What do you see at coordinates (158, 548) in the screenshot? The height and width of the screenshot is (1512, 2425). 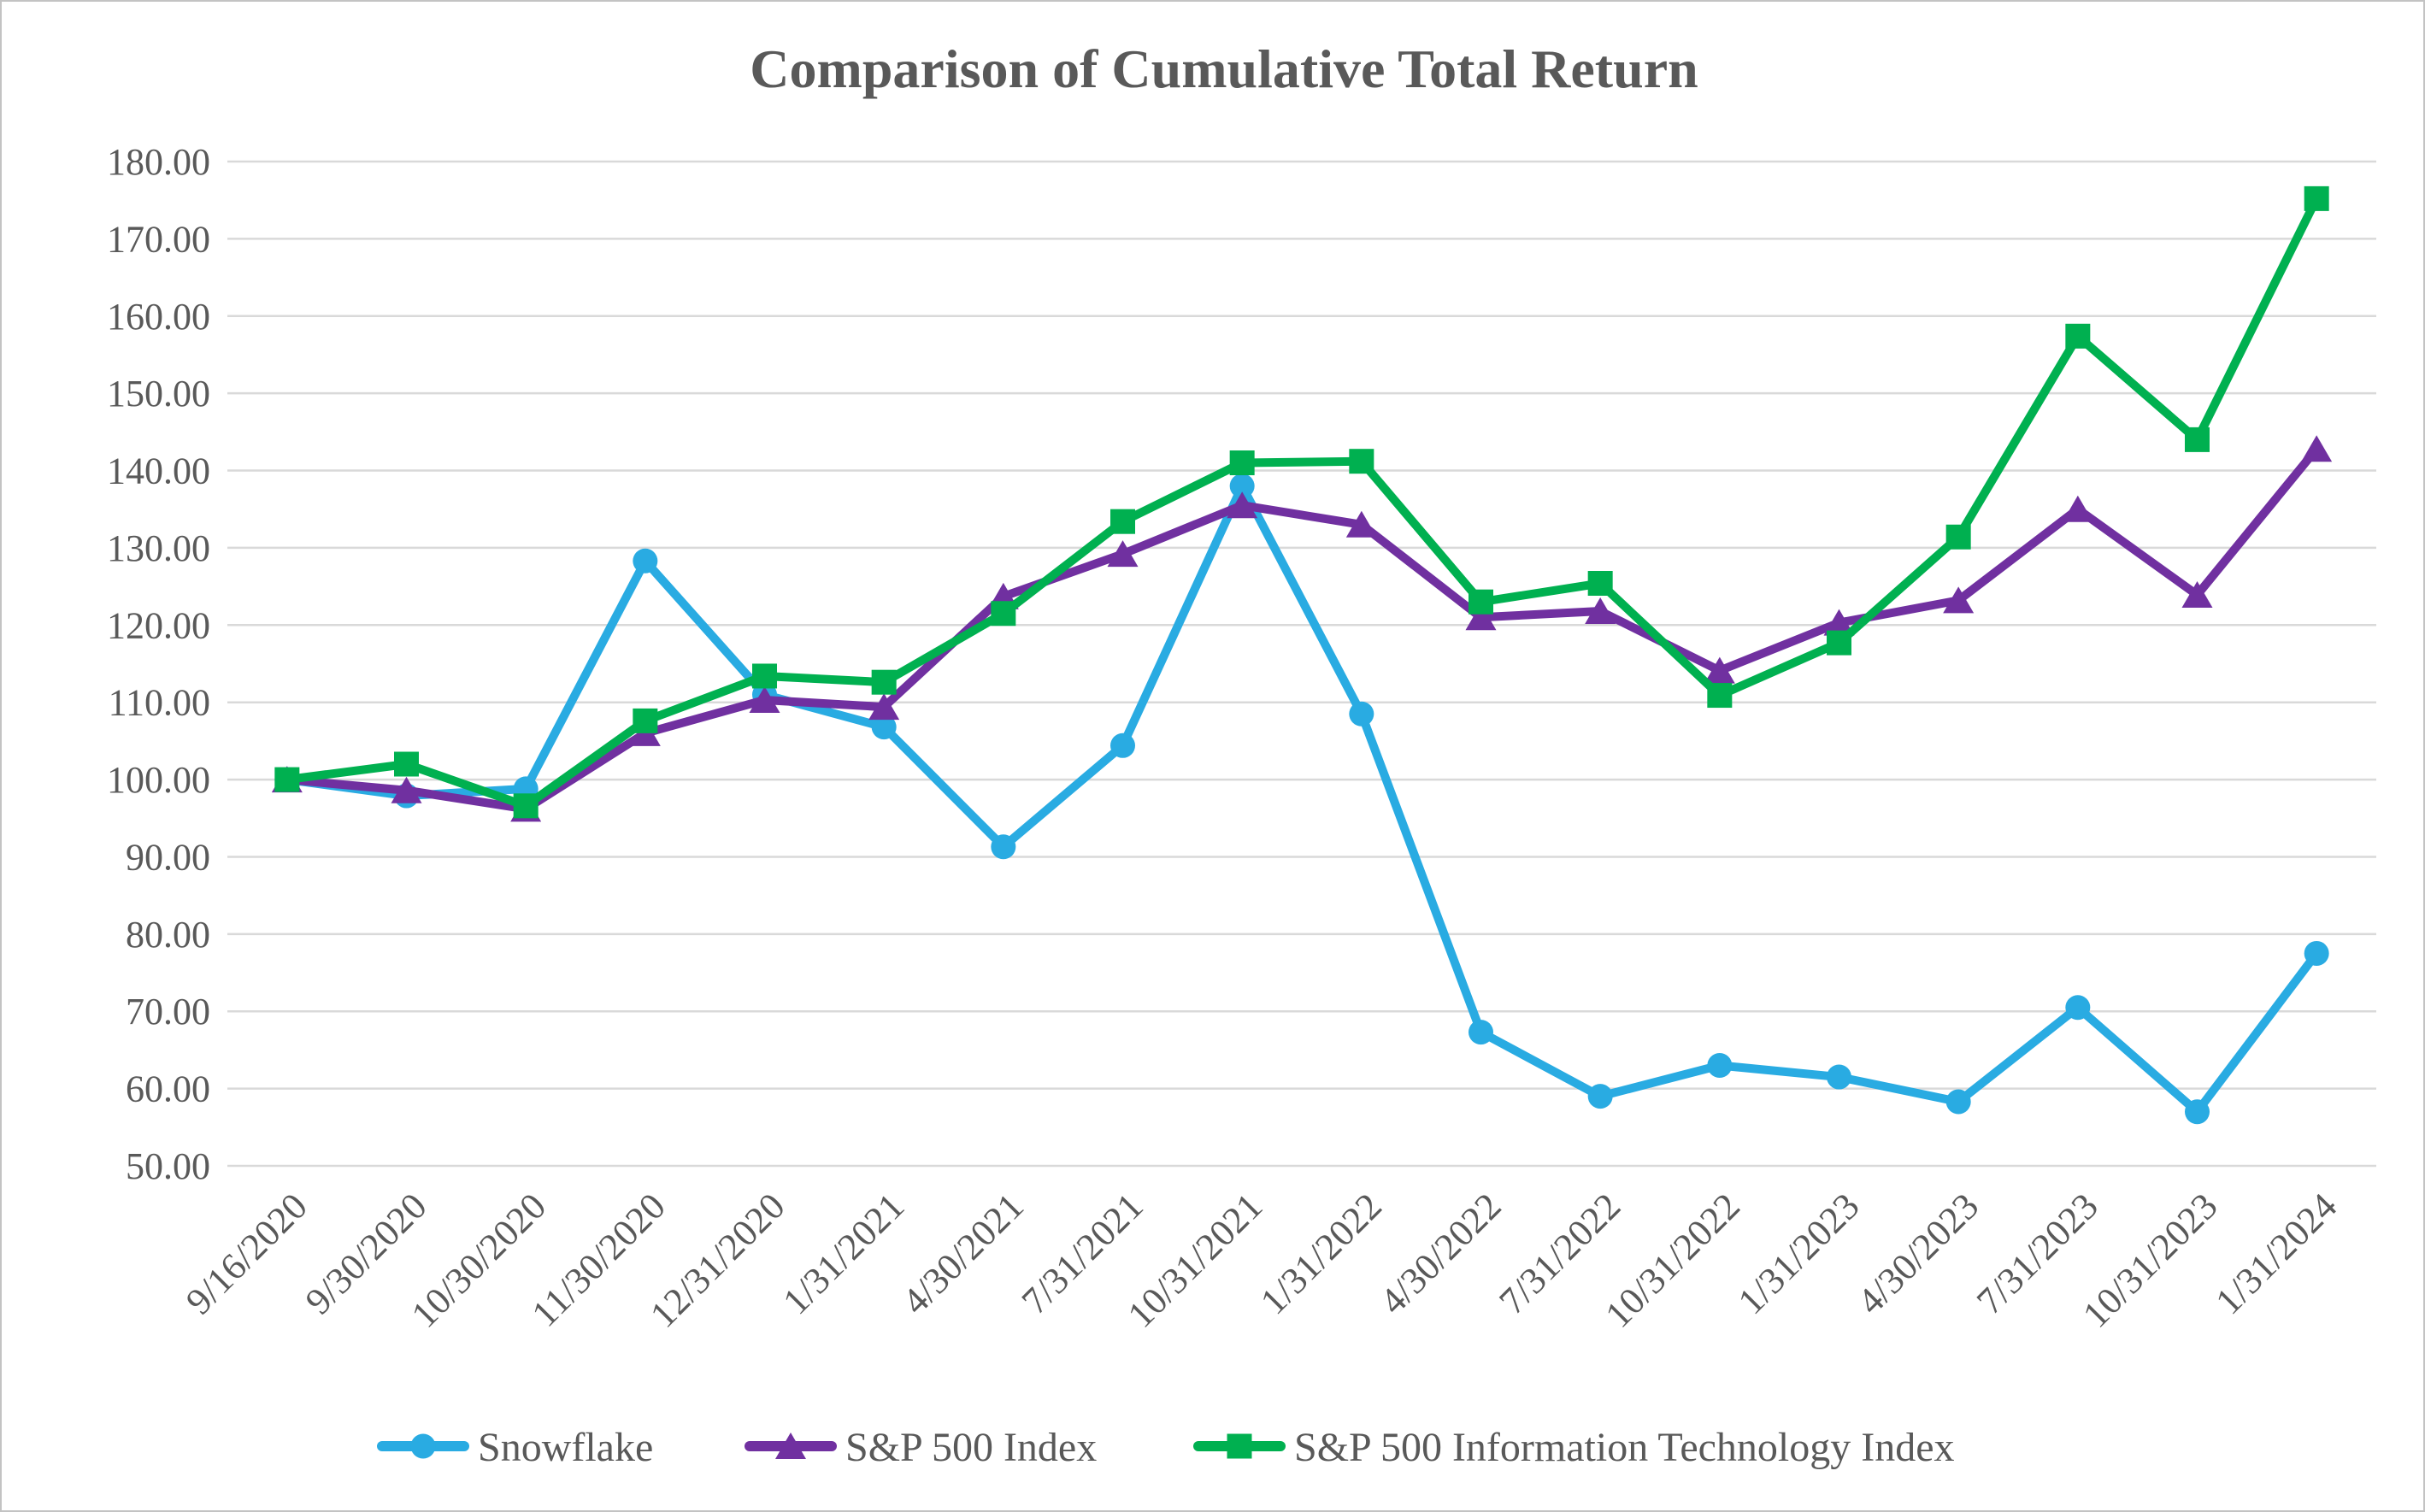 I see `y-axis-tick-label: 130.00` at bounding box center [158, 548].